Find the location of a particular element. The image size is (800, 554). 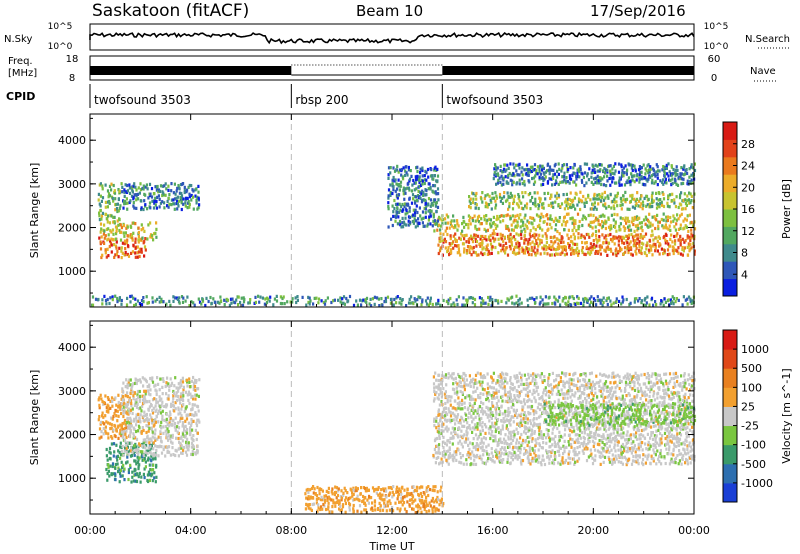

nsearch-tick-bottom: 10^0 is located at coordinates (716, 47).